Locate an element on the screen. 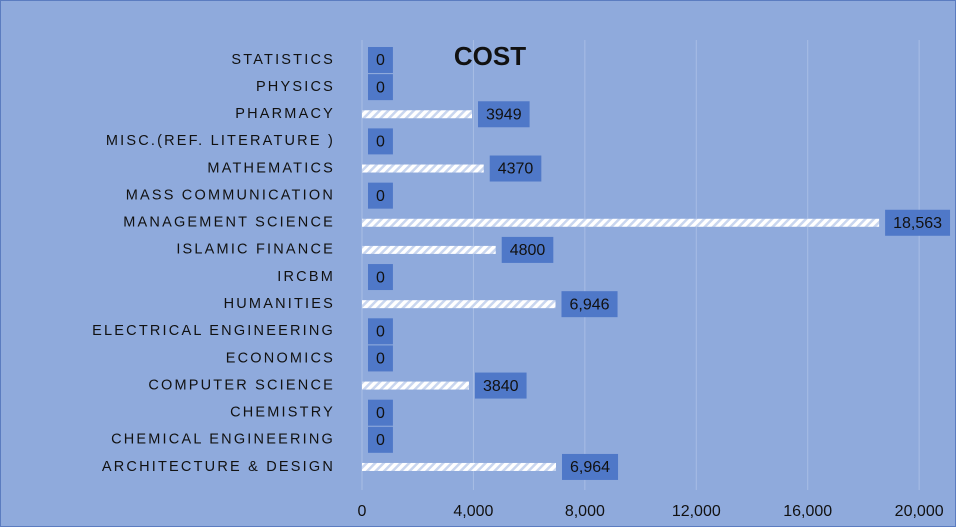 The height and width of the screenshot is (527, 956). x-tick-label: 8,000 is located at coordinates (585, 511).